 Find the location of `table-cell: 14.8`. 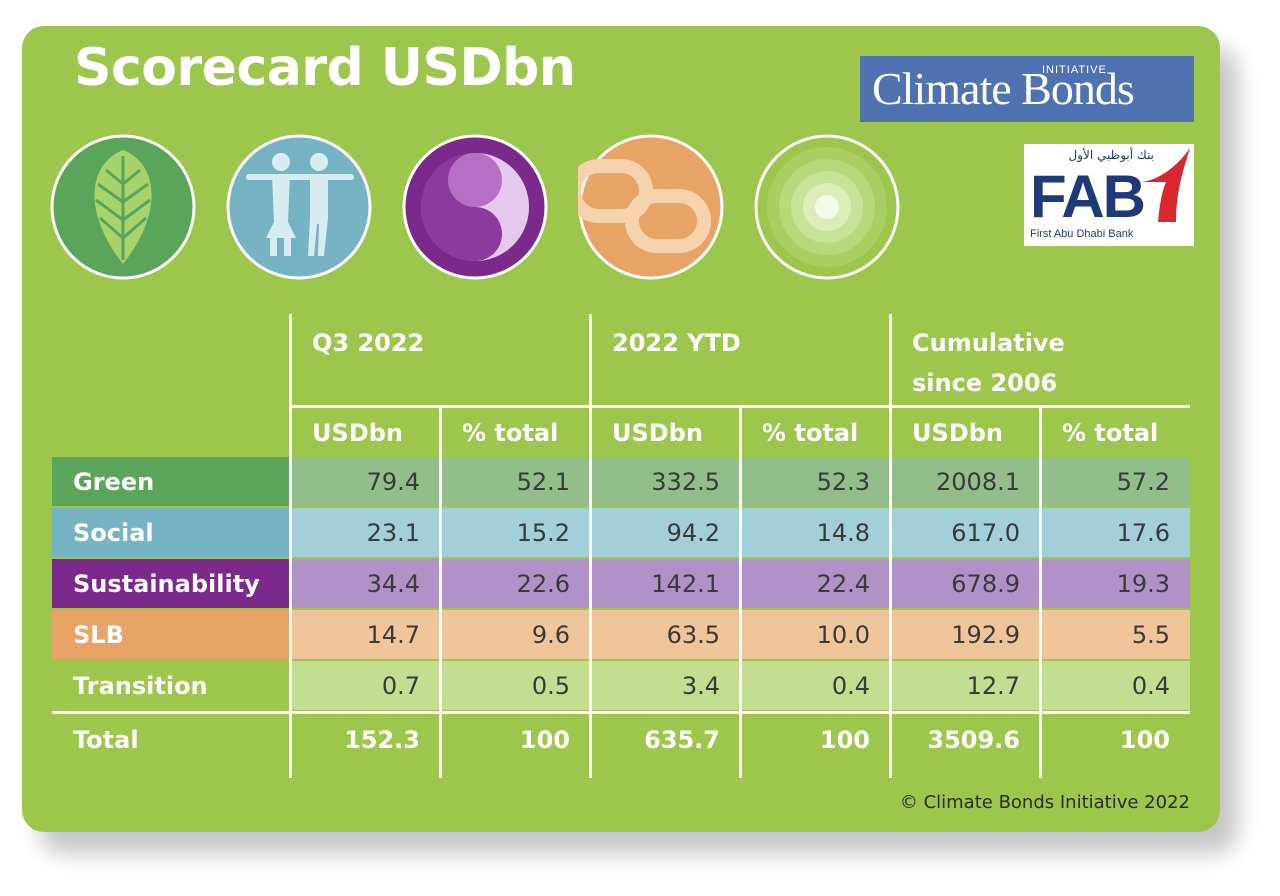

table-cell: 14.8 is located at coordinates (816, 532).